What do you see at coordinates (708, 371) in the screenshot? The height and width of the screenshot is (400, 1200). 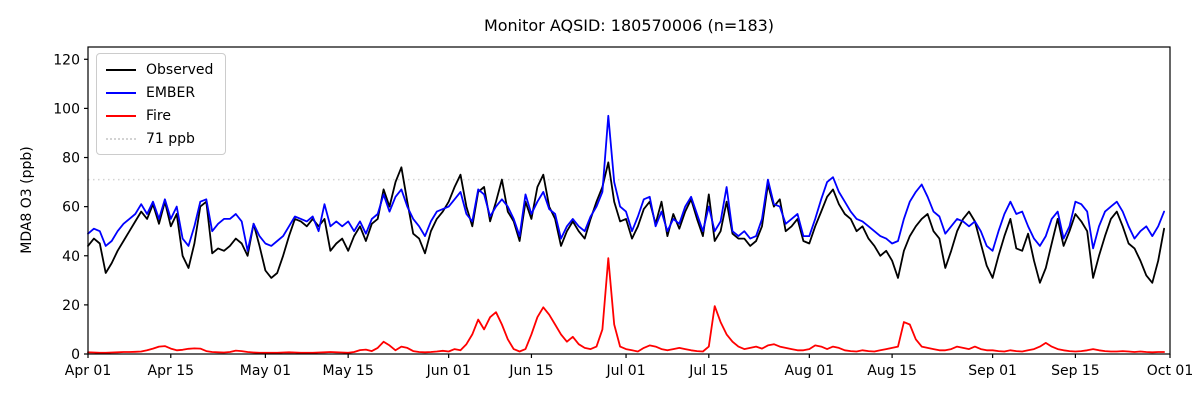 I see `x-tick-label: Jul 15` at bounding box center [708, 371].